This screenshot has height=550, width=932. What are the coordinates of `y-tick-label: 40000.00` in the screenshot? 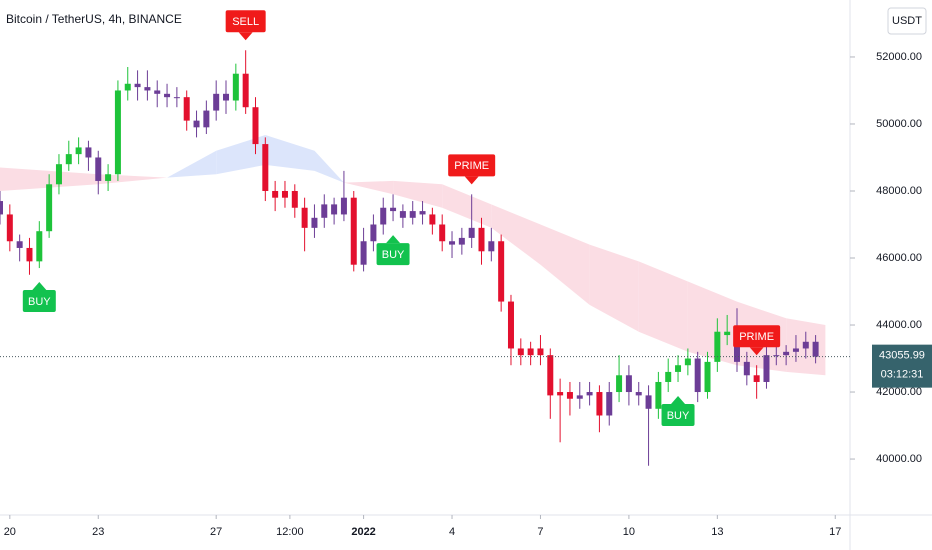 It's located at (899, 459).